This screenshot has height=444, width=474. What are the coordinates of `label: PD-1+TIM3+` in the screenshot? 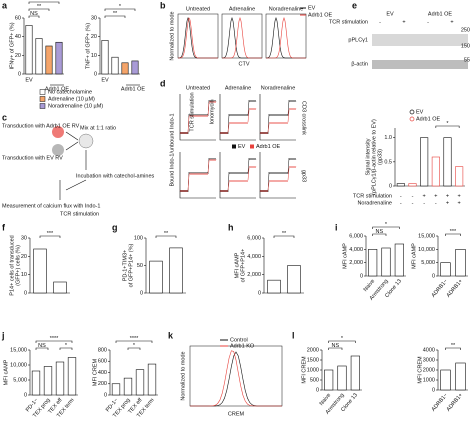 It's located at (125, 265).